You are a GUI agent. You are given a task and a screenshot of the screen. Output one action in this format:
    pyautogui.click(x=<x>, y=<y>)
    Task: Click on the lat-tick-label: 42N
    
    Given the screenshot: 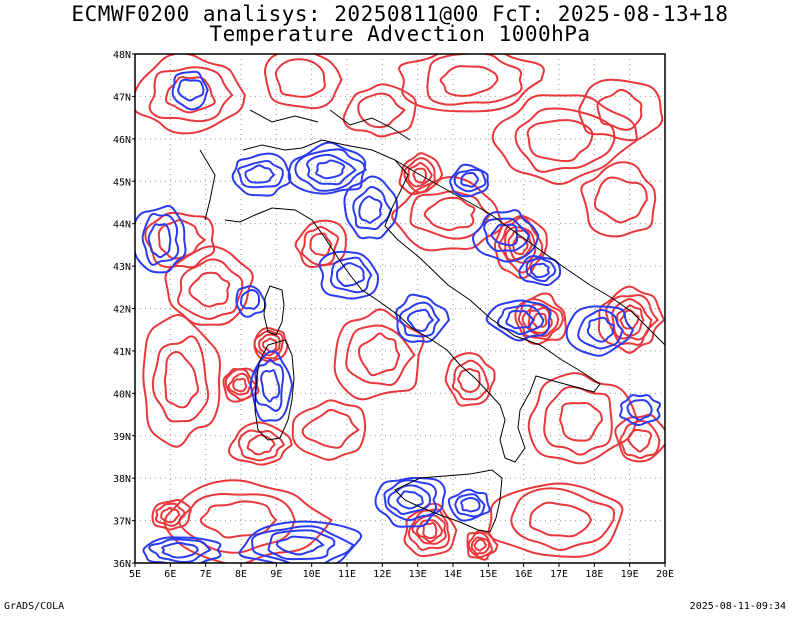 What is the action you would take?
    pyautogui.click(x=122, y=310)
    